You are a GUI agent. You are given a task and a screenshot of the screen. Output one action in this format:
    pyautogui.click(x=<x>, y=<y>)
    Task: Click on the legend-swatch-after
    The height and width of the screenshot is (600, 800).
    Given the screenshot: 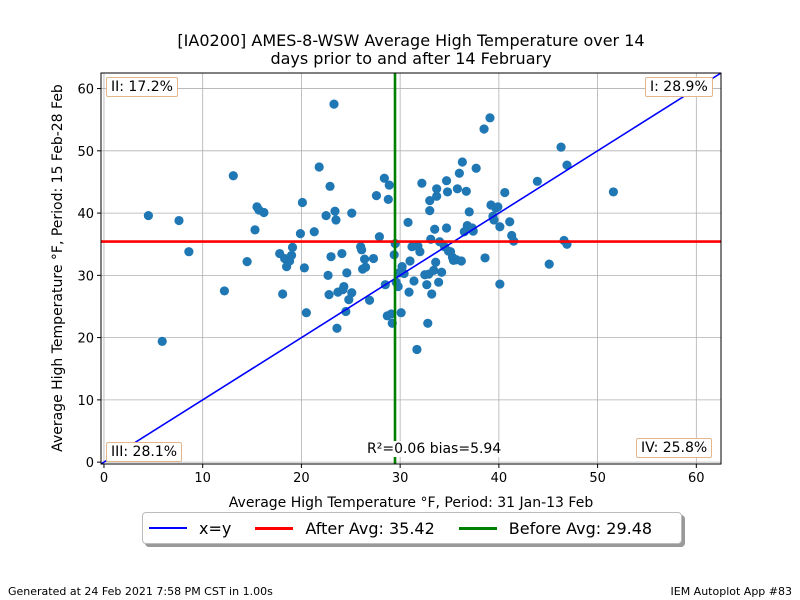 What is the action you would take?
    pyautogui.click(x=274, y=528)
    